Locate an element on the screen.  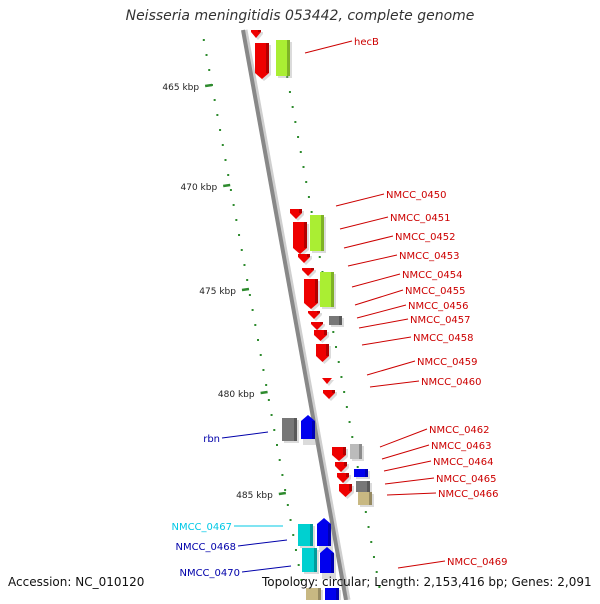
gene-label: NMCC_0450 is located at coordinates (416, 195).